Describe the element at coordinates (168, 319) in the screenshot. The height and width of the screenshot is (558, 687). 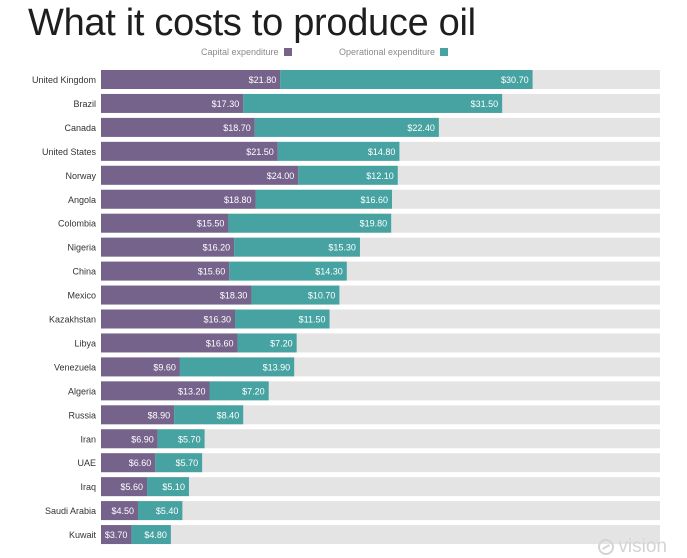
I see `bar-capex-kazakhstan` at that location.